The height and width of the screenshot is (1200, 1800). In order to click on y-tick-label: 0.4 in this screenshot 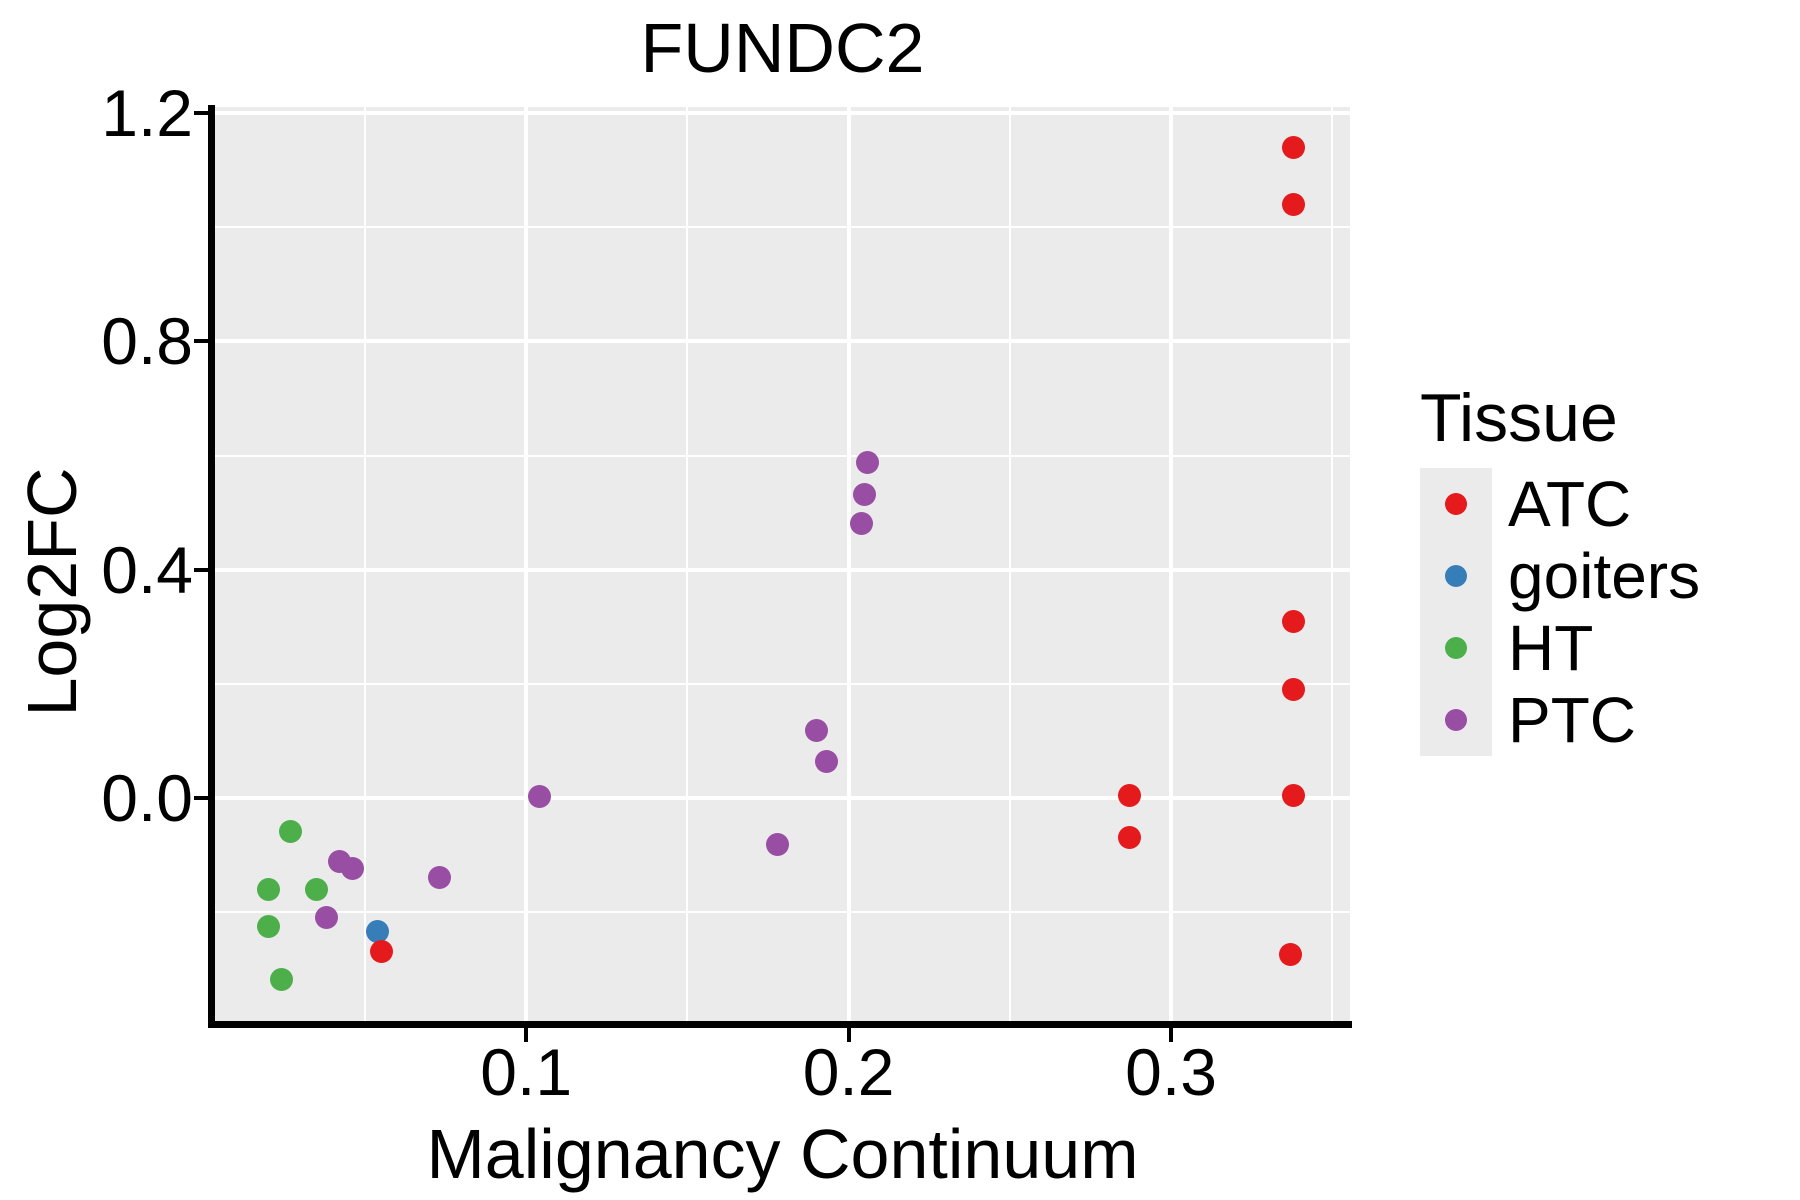, I will do `click(147, 569)`.